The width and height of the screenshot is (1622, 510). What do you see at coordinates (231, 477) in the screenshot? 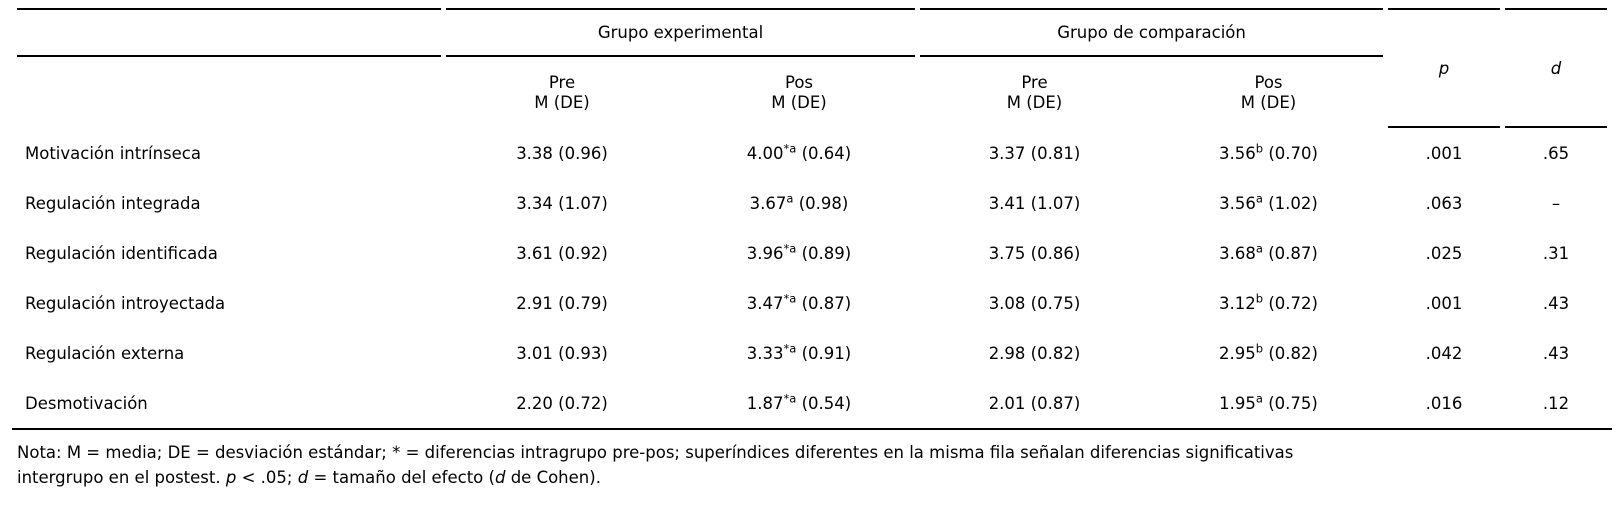
I see `note-italic-symbol: p` at bounding box center [231, 477].